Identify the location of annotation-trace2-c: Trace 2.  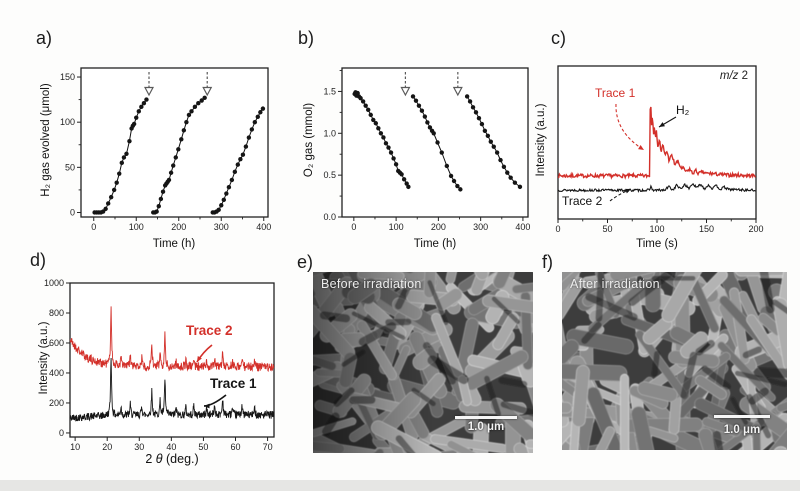
(582, 201).